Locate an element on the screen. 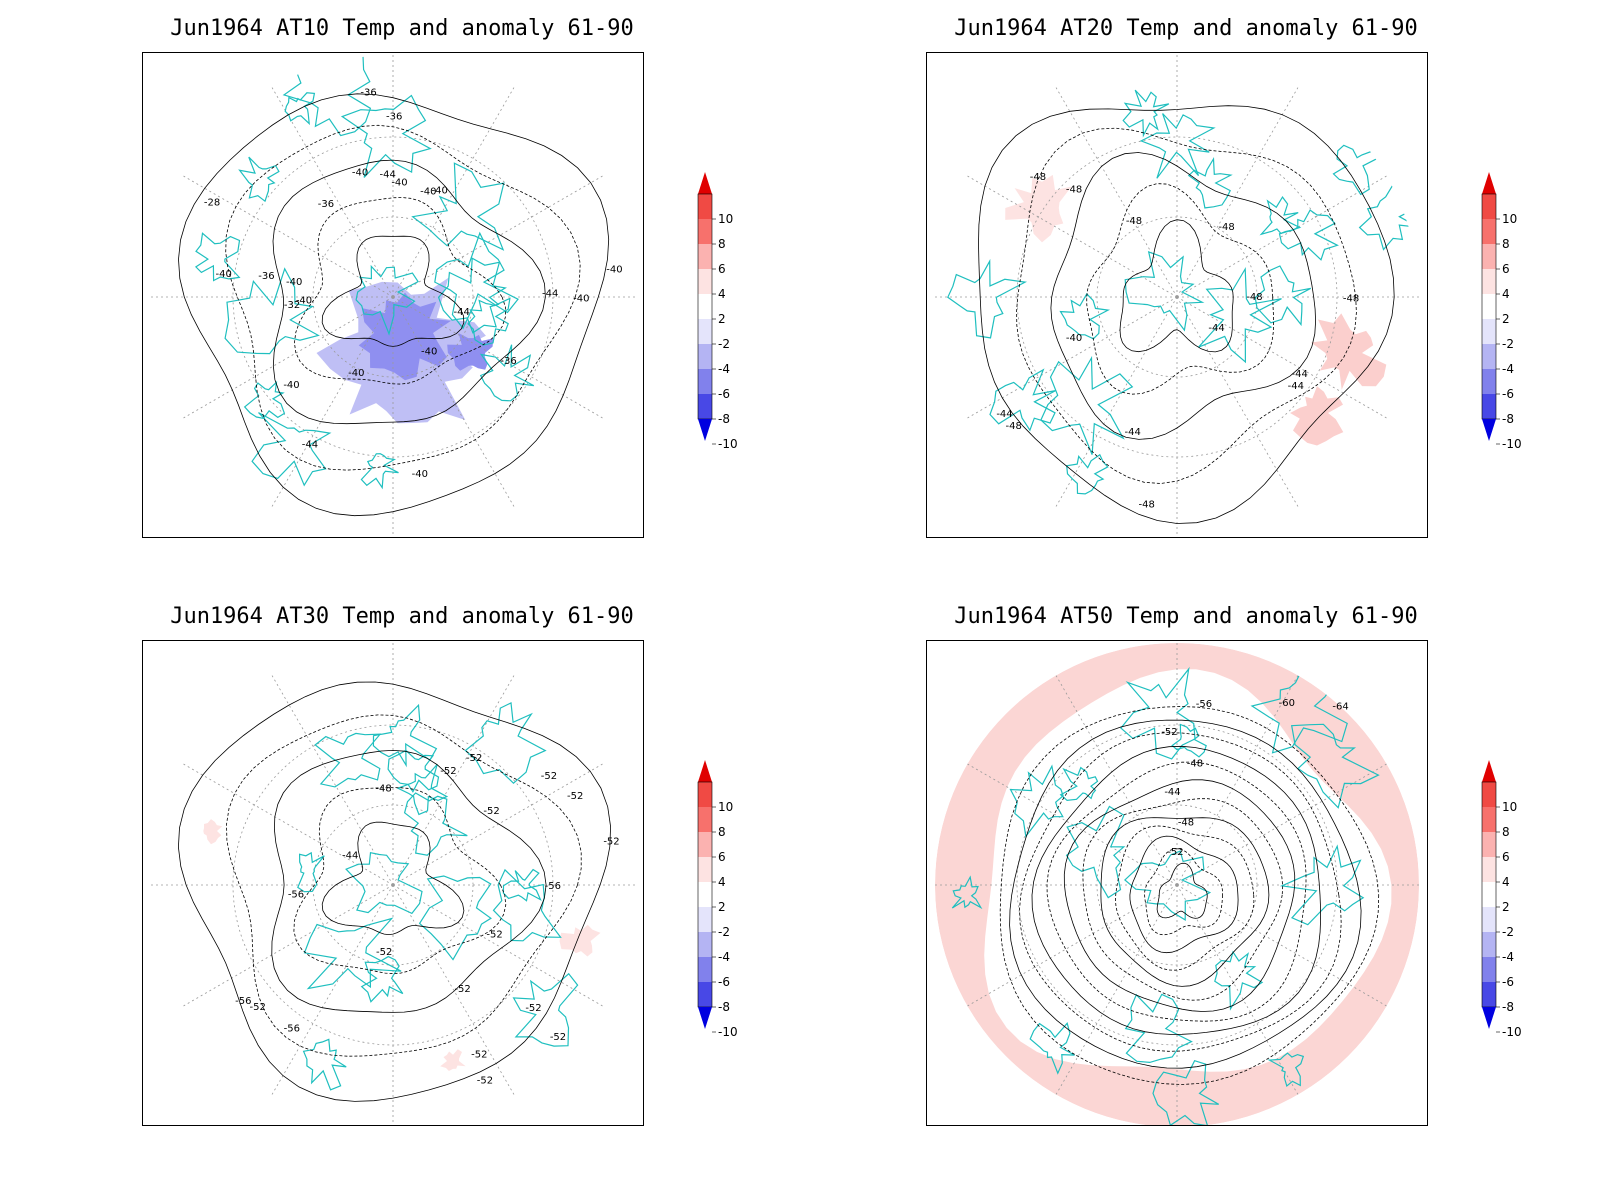 The width and height of the screenshot is (1600, 1200). colorbar-bottom-arrow is located at coordinates (705, 1018).